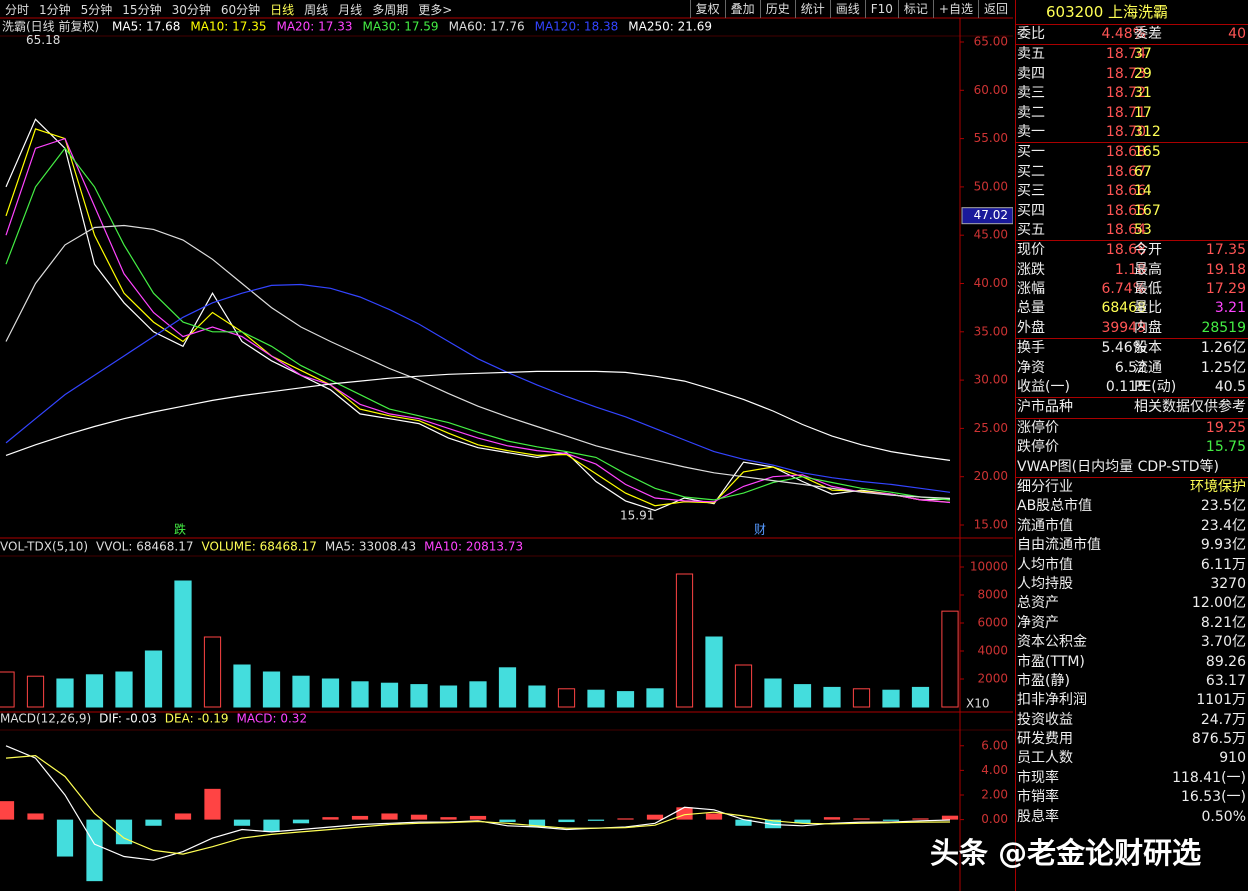 The height and width of the screenshot is (891, 1248). Describe the element at coordinates (1132, 778) in the screenshot. I see `quote-row: 市现率 118.41(一)` at that location.